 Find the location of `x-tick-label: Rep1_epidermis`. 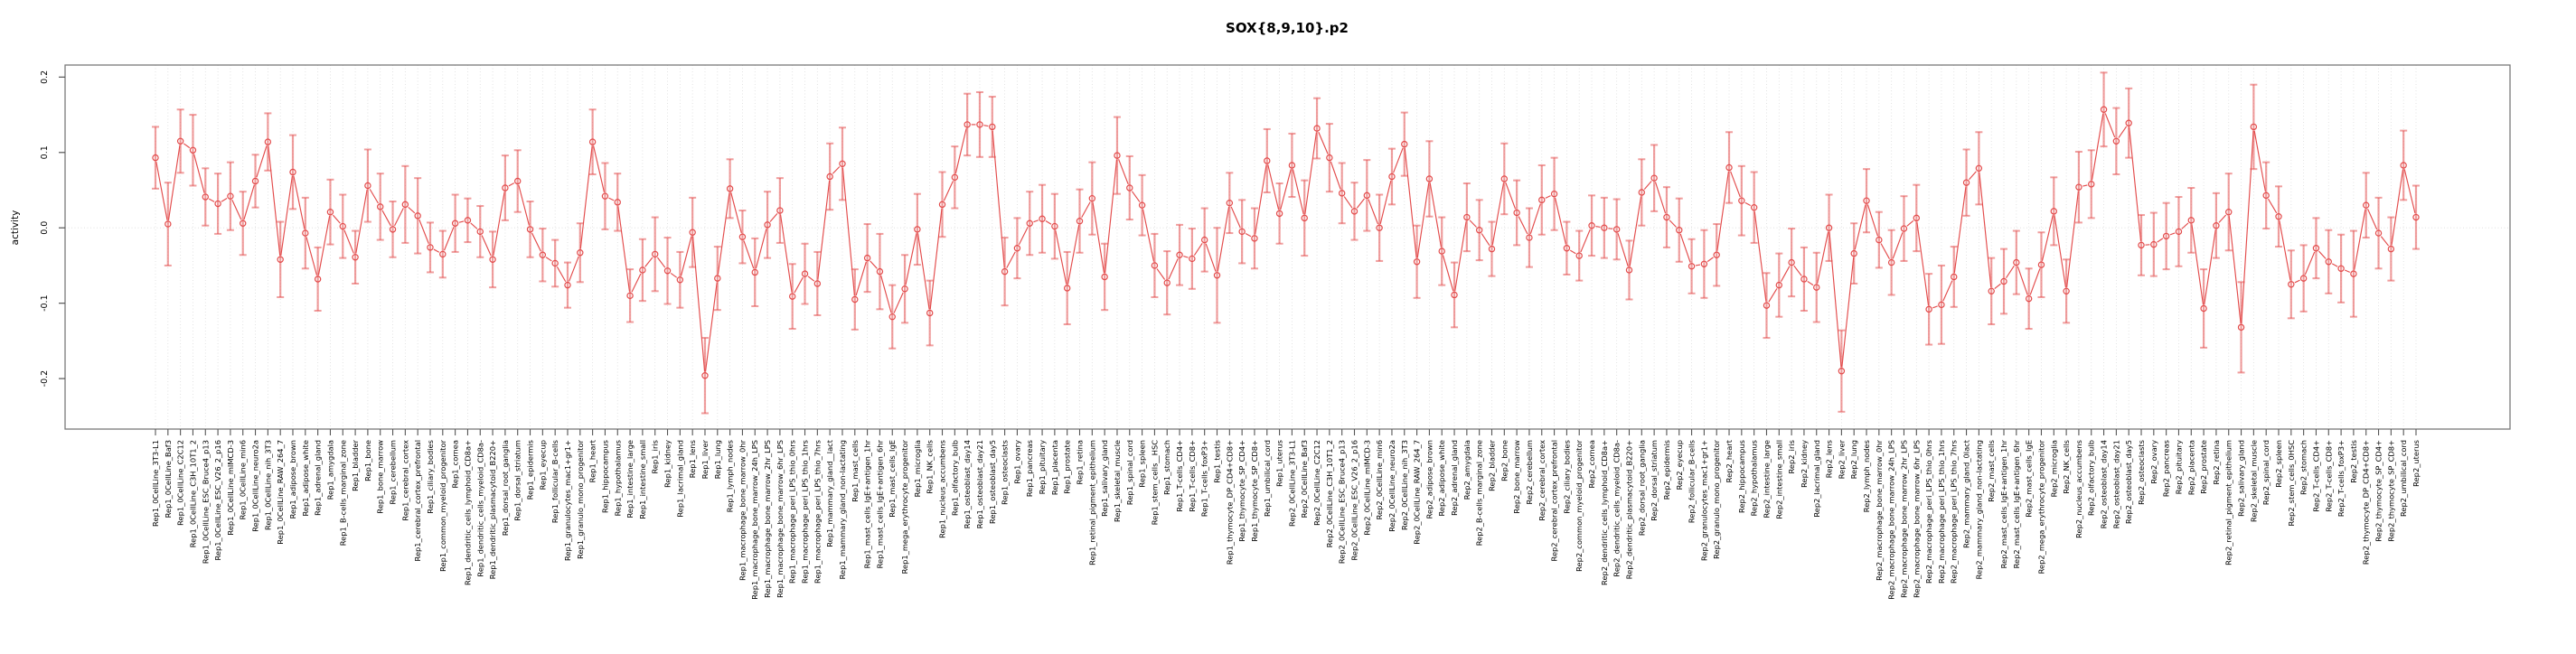

x-tick-label: Rep1_epidermis is located at coordinates (530, 470).